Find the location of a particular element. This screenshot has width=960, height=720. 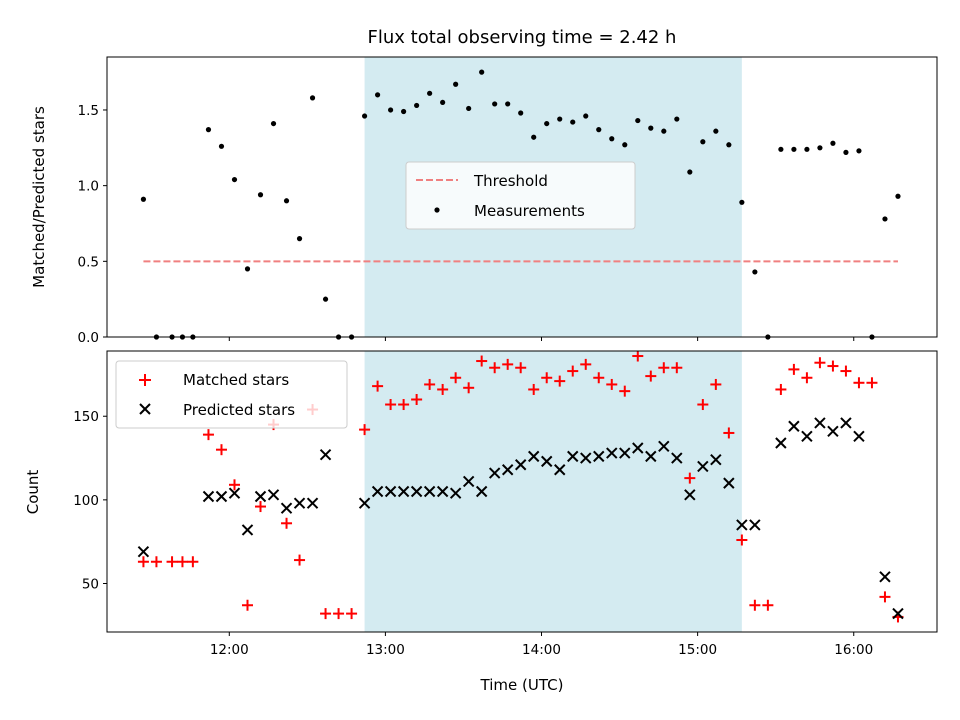

bottom-y-tick-label: 100 is located at coordinates (86, 501).